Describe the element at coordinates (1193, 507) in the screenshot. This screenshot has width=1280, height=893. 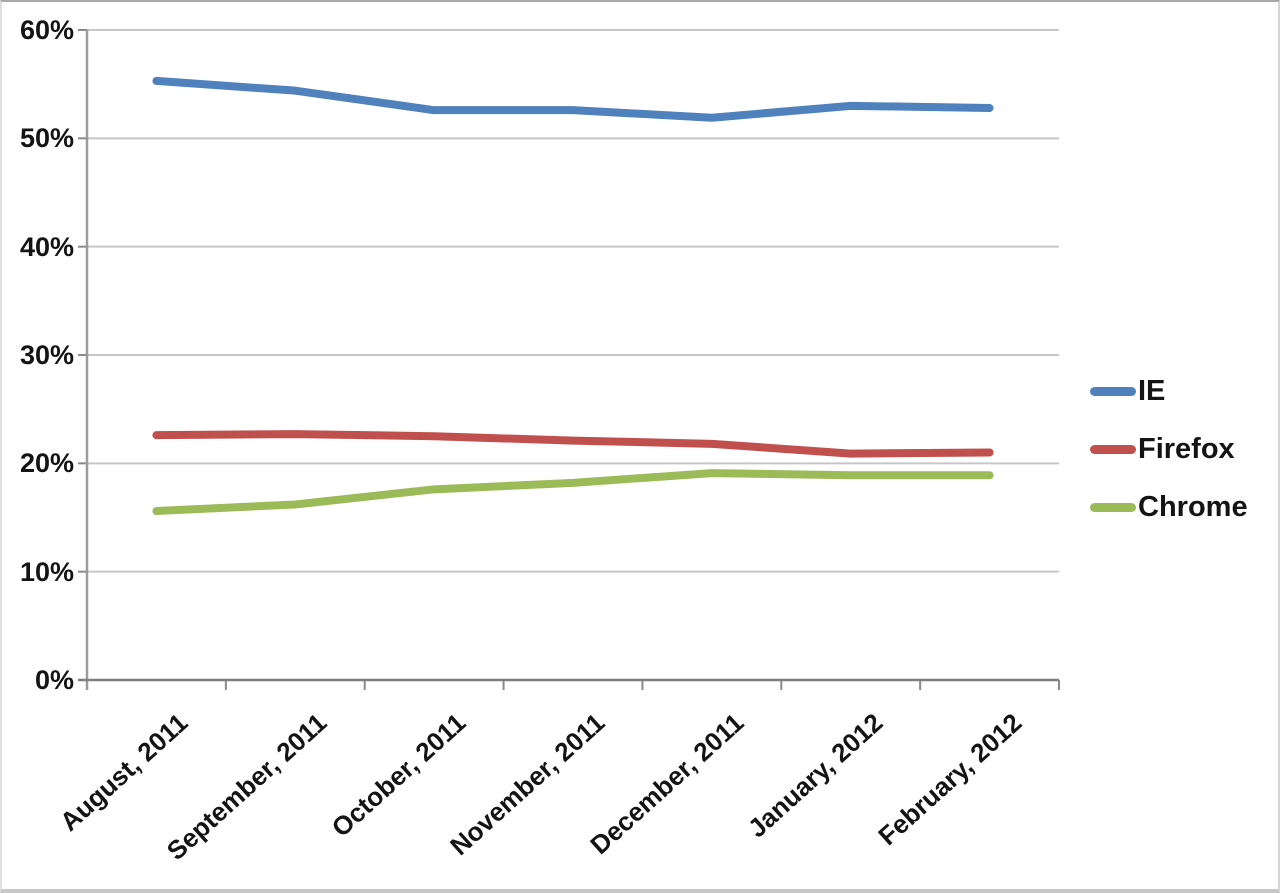
I see `legend-label: Chrome` at that location.